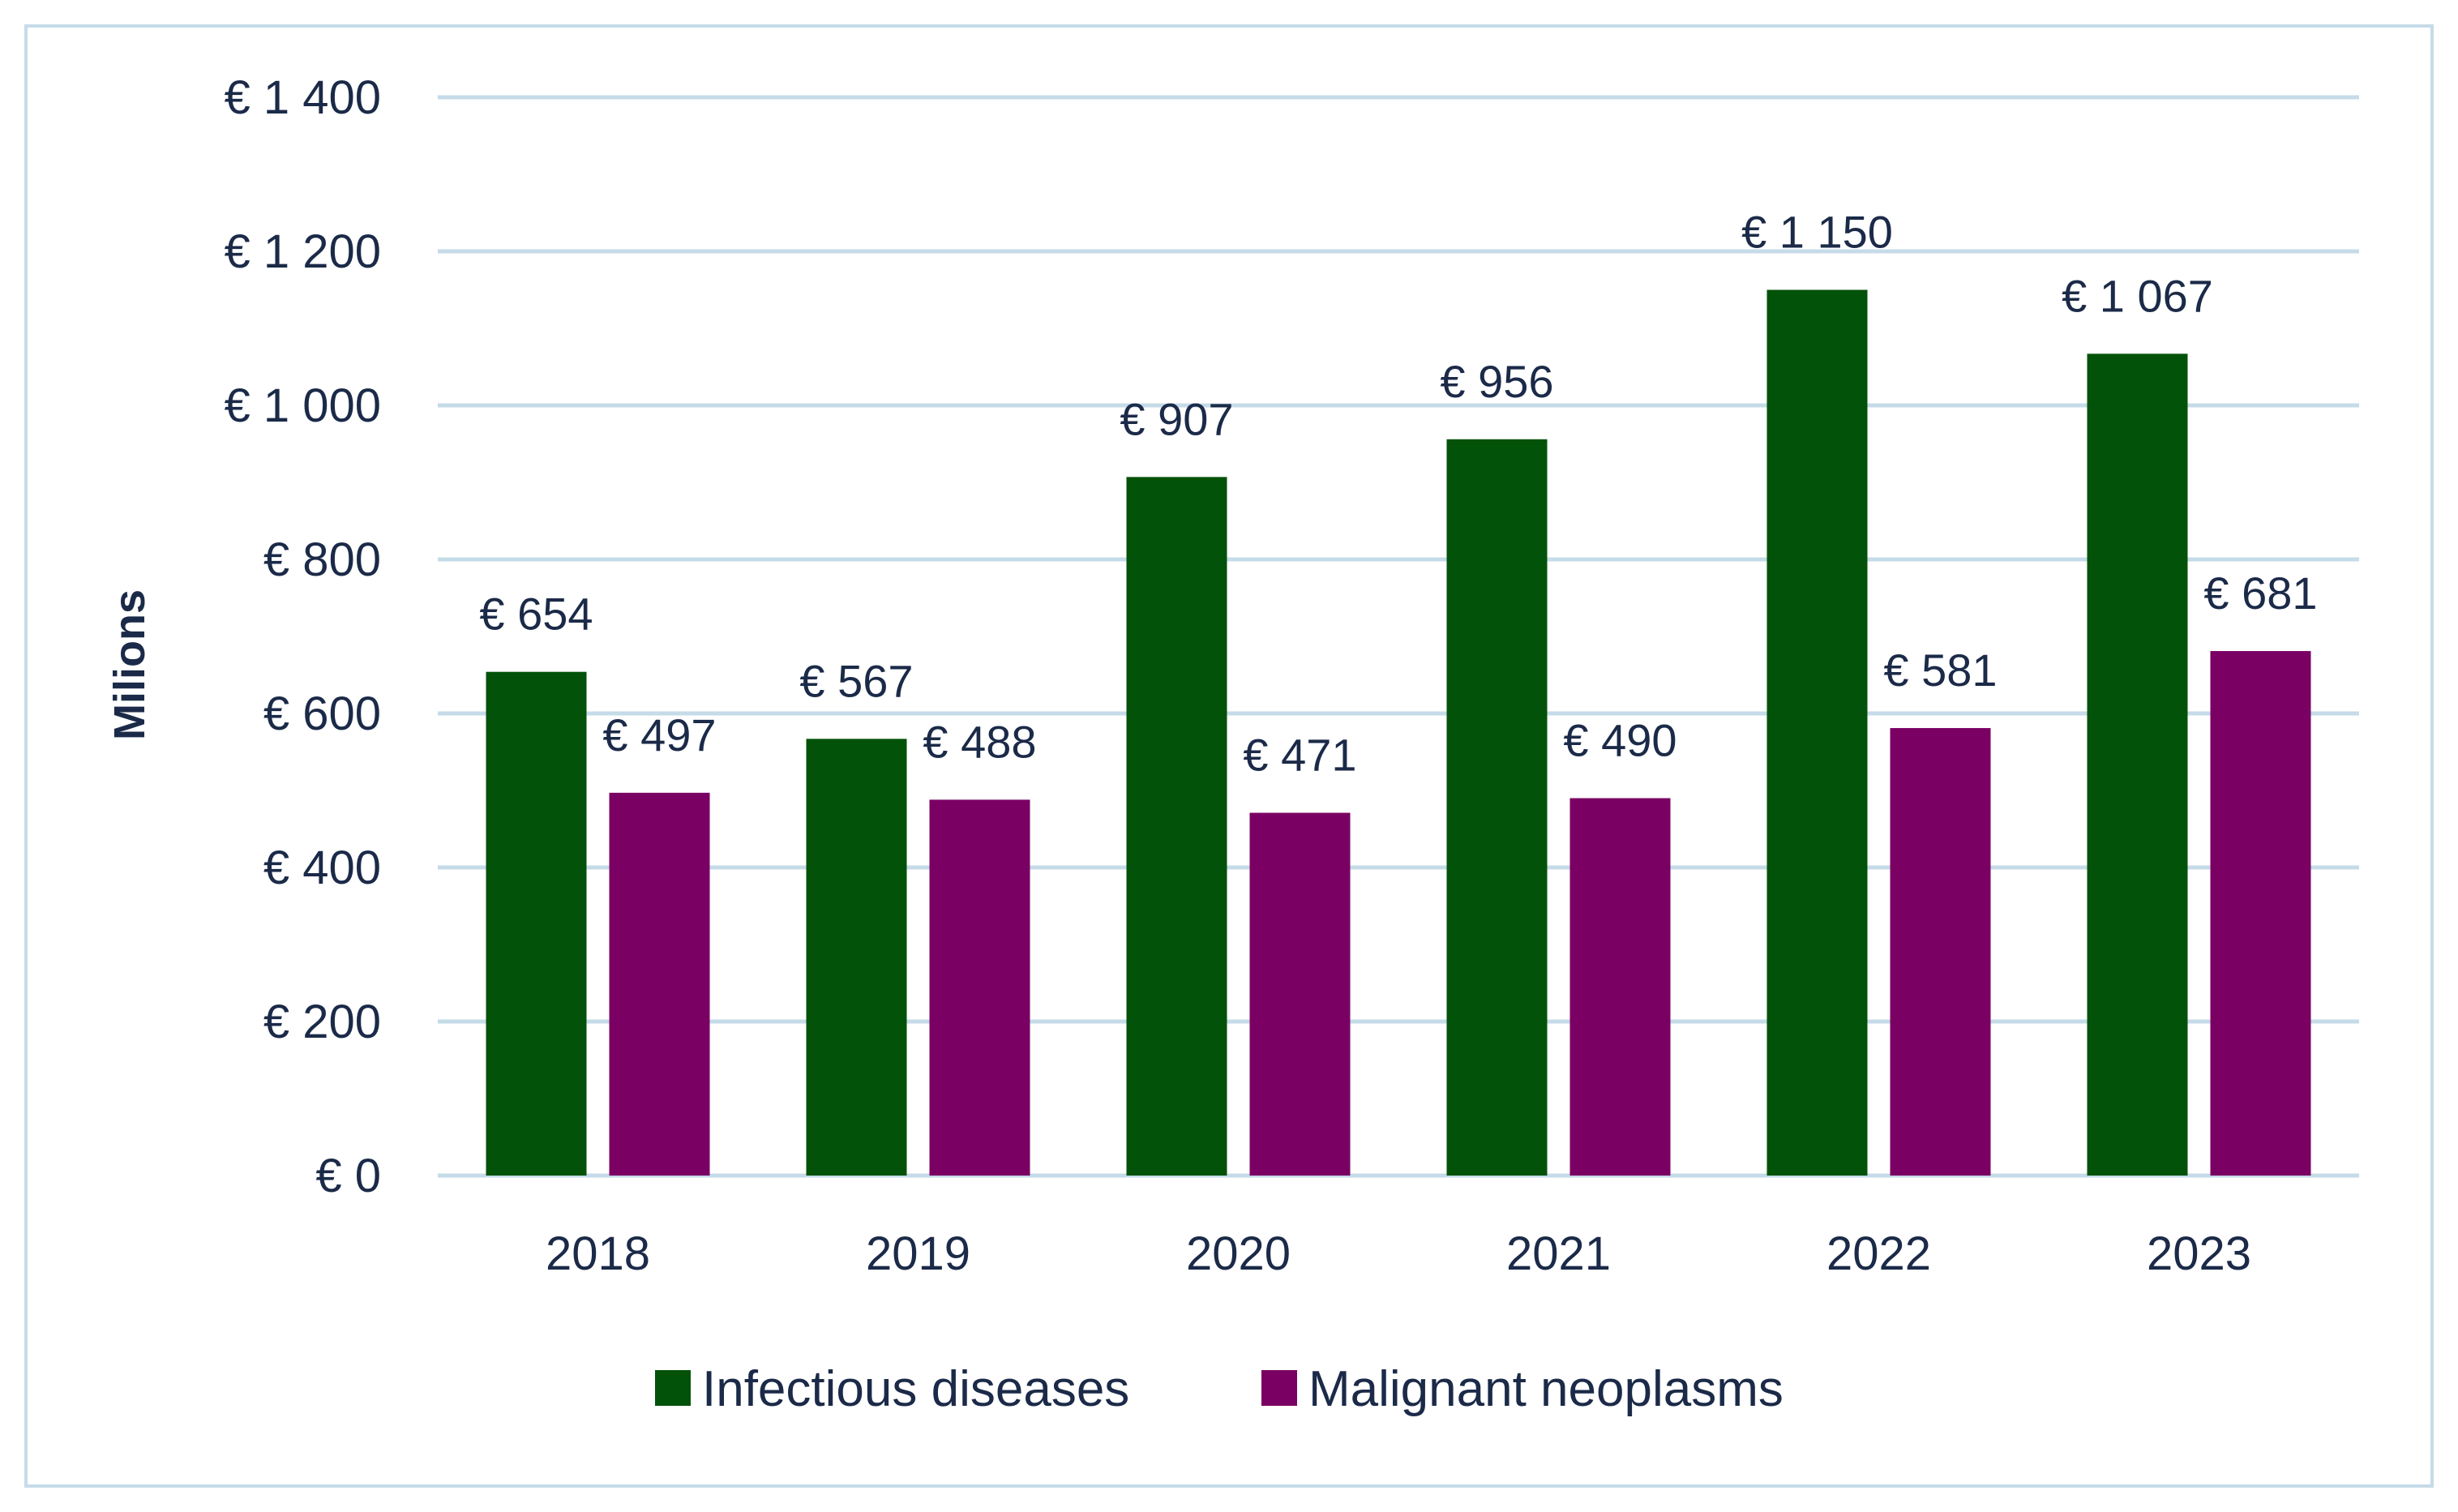 This screenshot has height=1512, width=2458. What do you see at coordinates (129, 664) in the screenshot?
I see `y-axis-label: Milions` at bounding box center [129, 664].